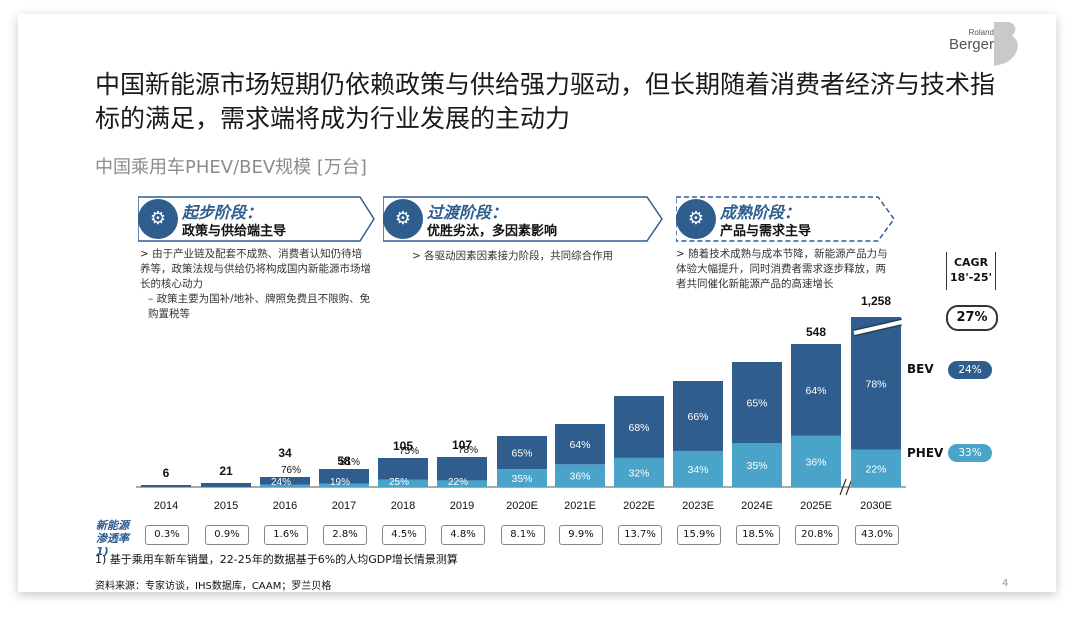 This screenshot has height=625, width=1080. Describe the element at coordinates (972, 318) in the screenshot. I see `cagr-total: 27%` at that location.